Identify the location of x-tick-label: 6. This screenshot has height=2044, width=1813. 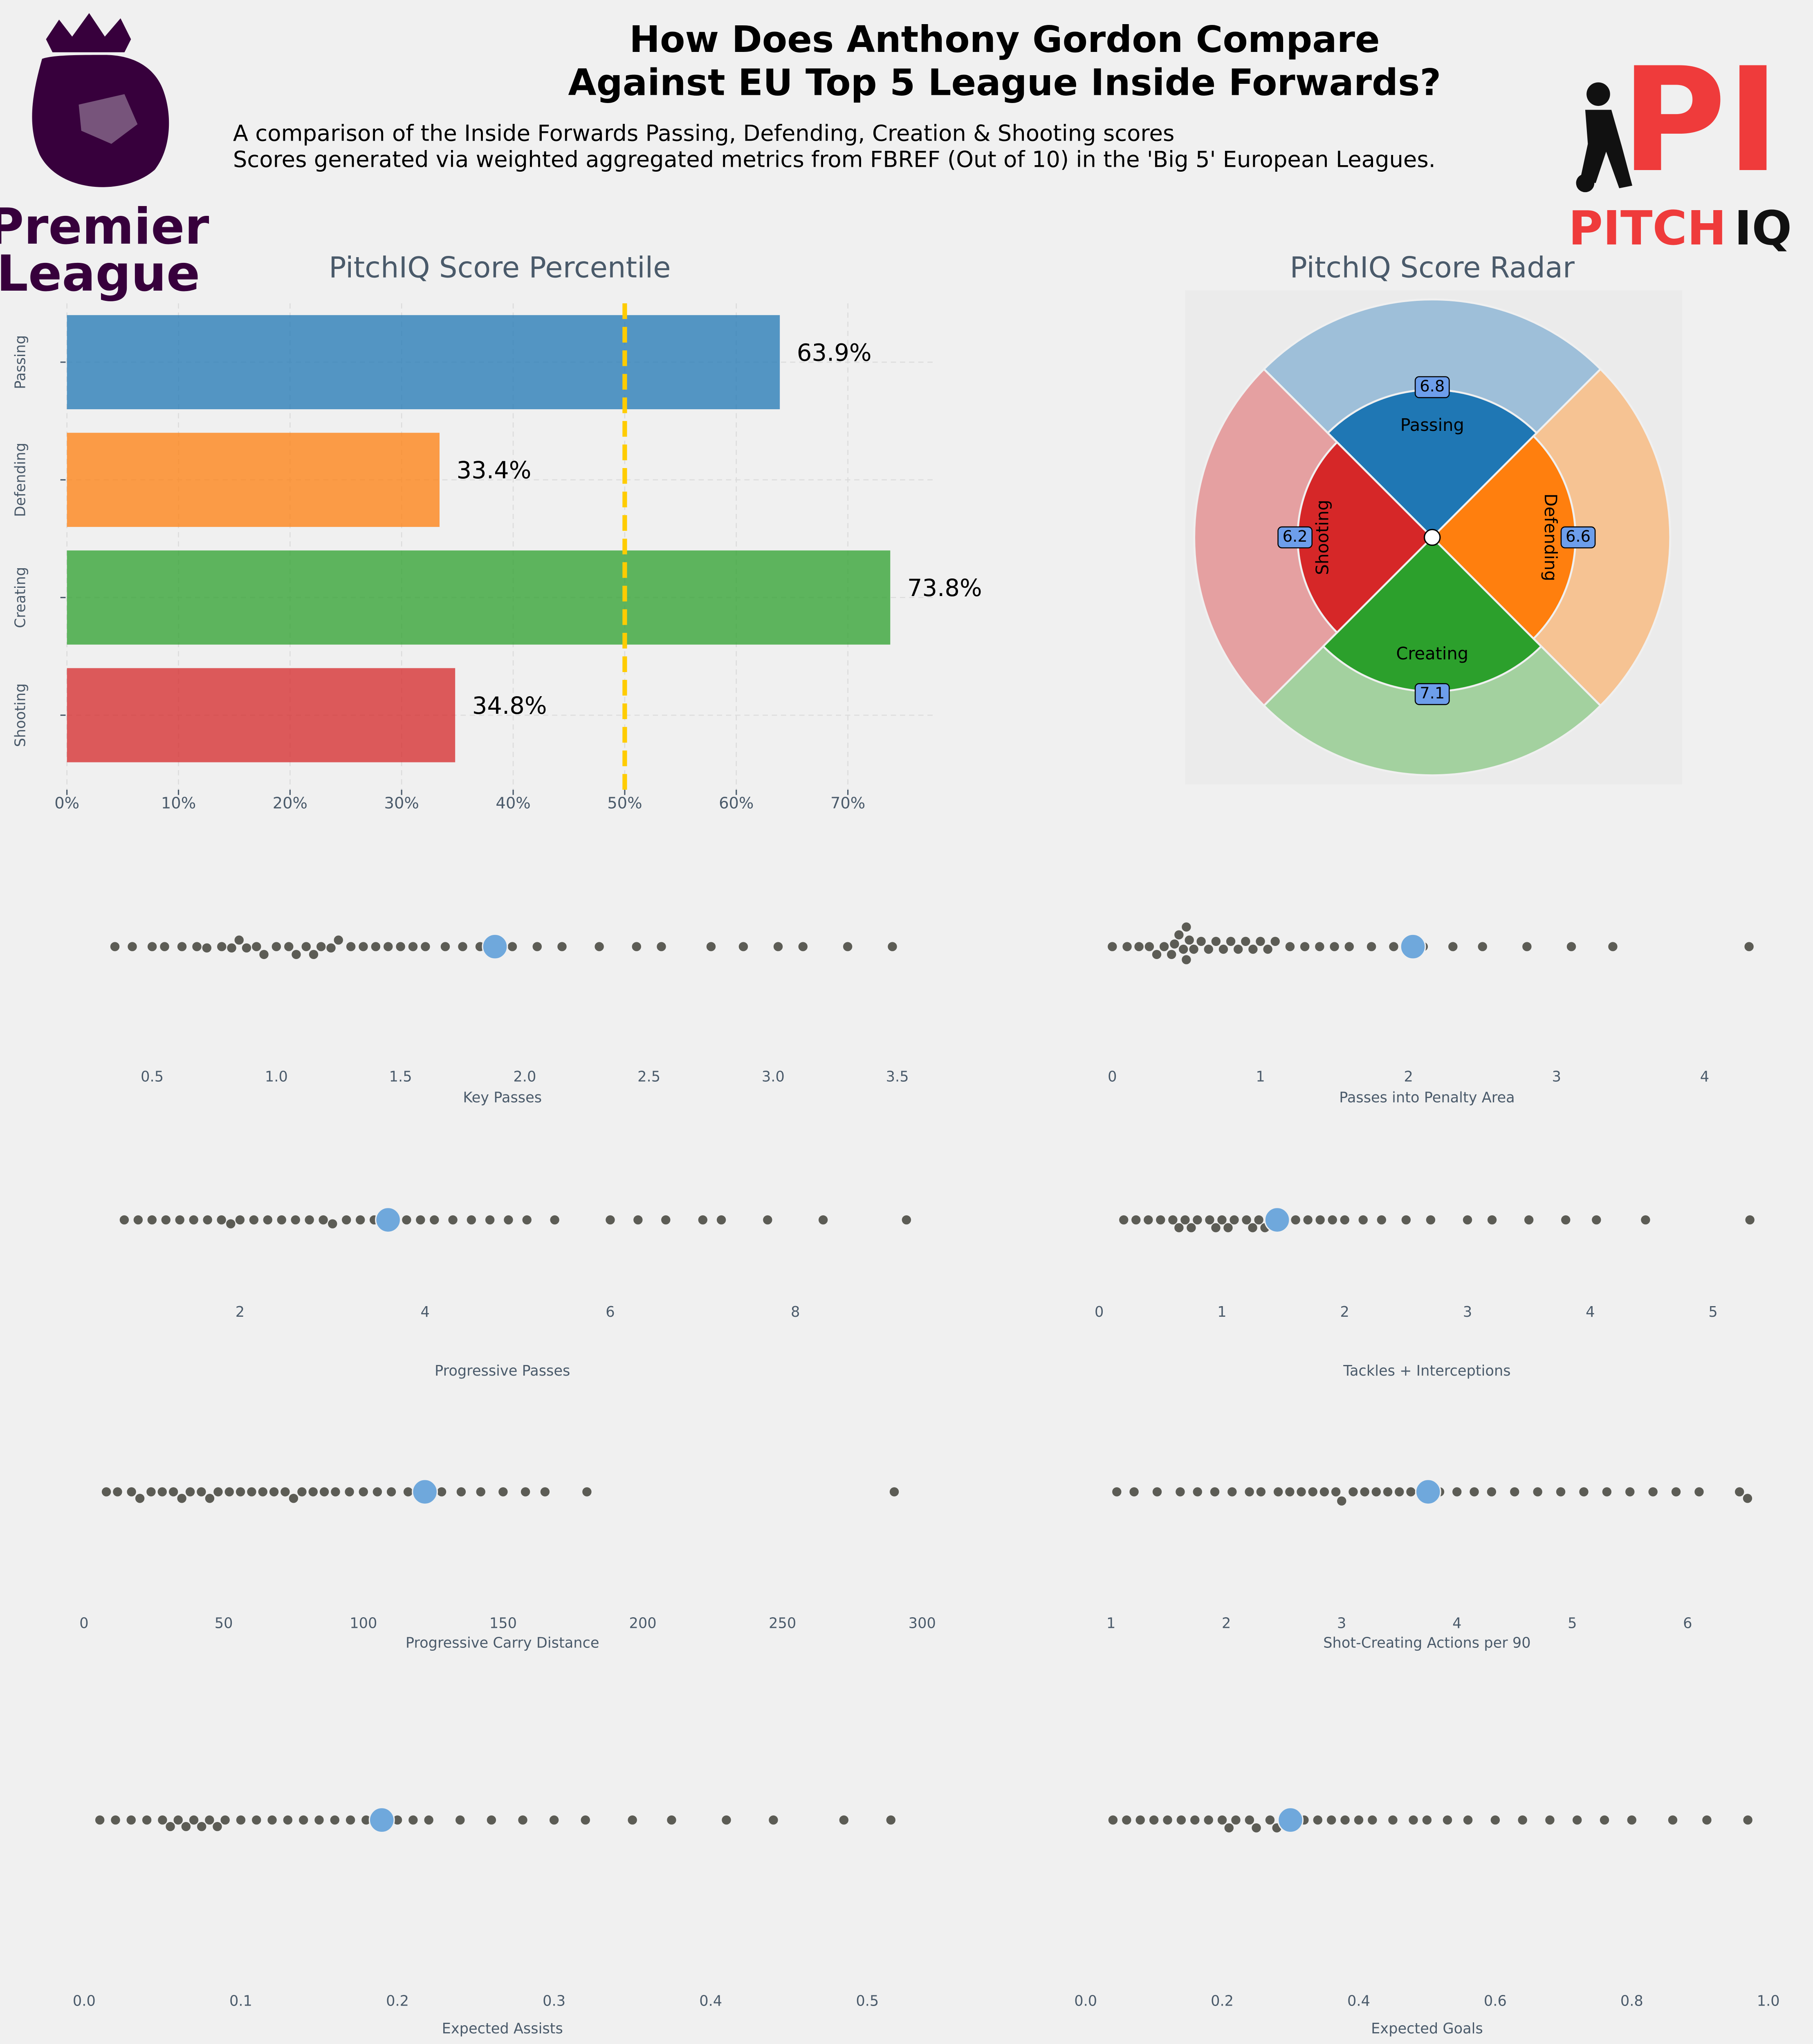
(1687, 1624).